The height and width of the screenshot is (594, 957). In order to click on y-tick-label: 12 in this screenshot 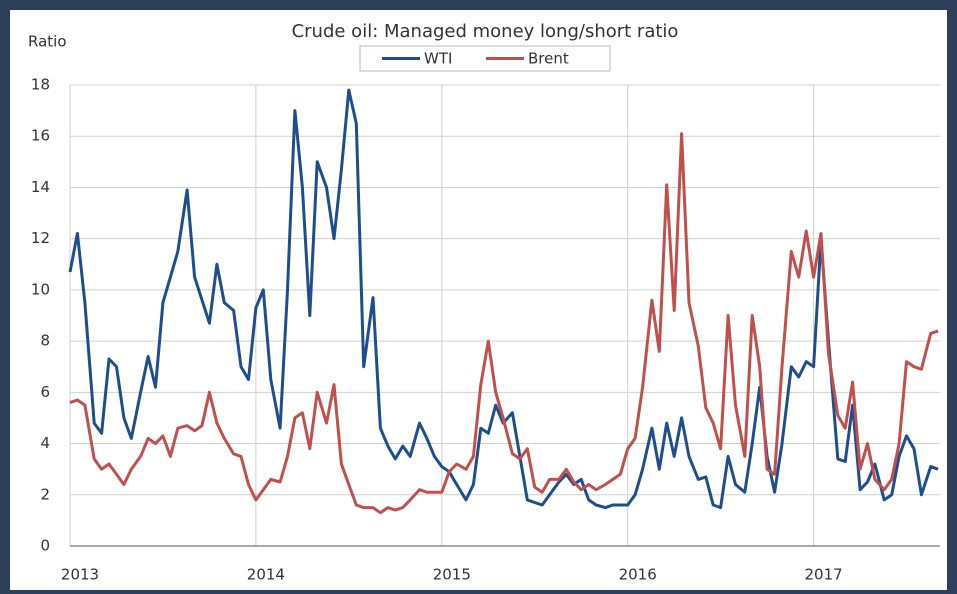, I will do `click(40, 238)`.